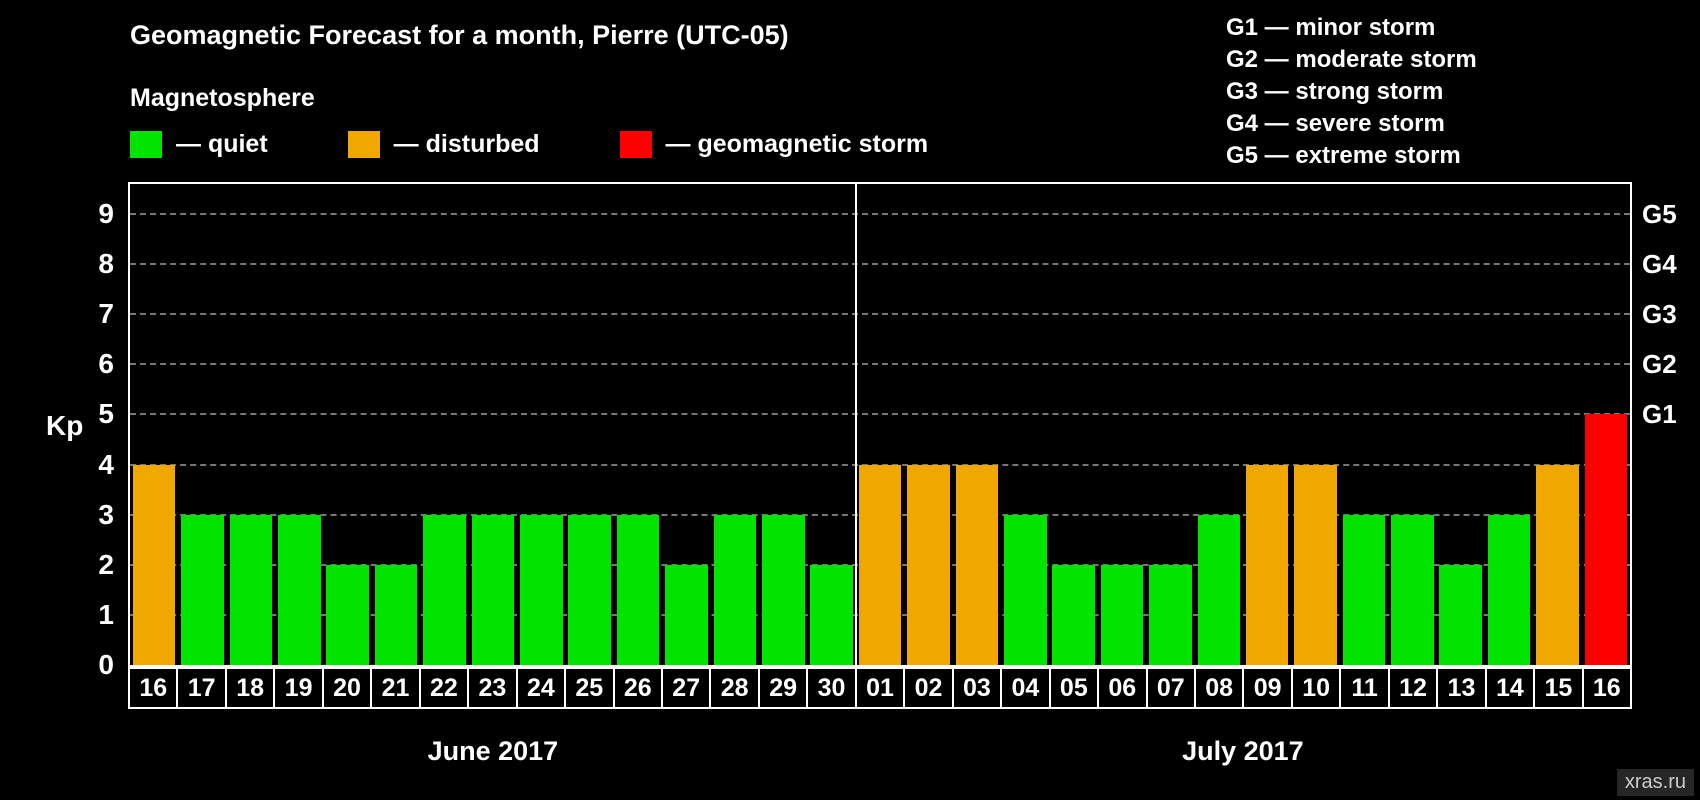 The width and height of the screenshot is (1700, 800). What do you see at coordinates (106, 464) in the screenshot?
I see `y-axis-tick-label: 4` at bounding box center [106, 464].